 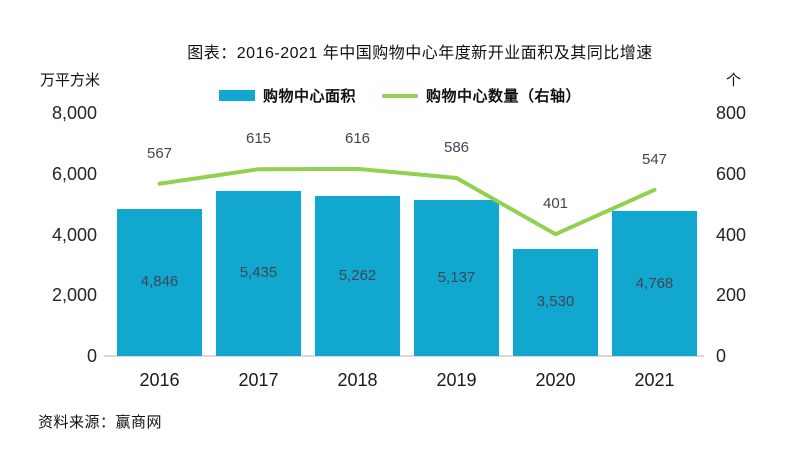 I want to click on source-note: 资料来源：赢商网, so click(x=100, y=422).